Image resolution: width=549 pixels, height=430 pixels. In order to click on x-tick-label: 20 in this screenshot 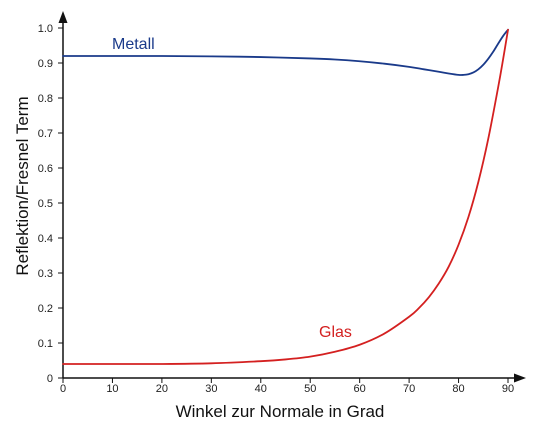, I will do `click(162, 389)`.